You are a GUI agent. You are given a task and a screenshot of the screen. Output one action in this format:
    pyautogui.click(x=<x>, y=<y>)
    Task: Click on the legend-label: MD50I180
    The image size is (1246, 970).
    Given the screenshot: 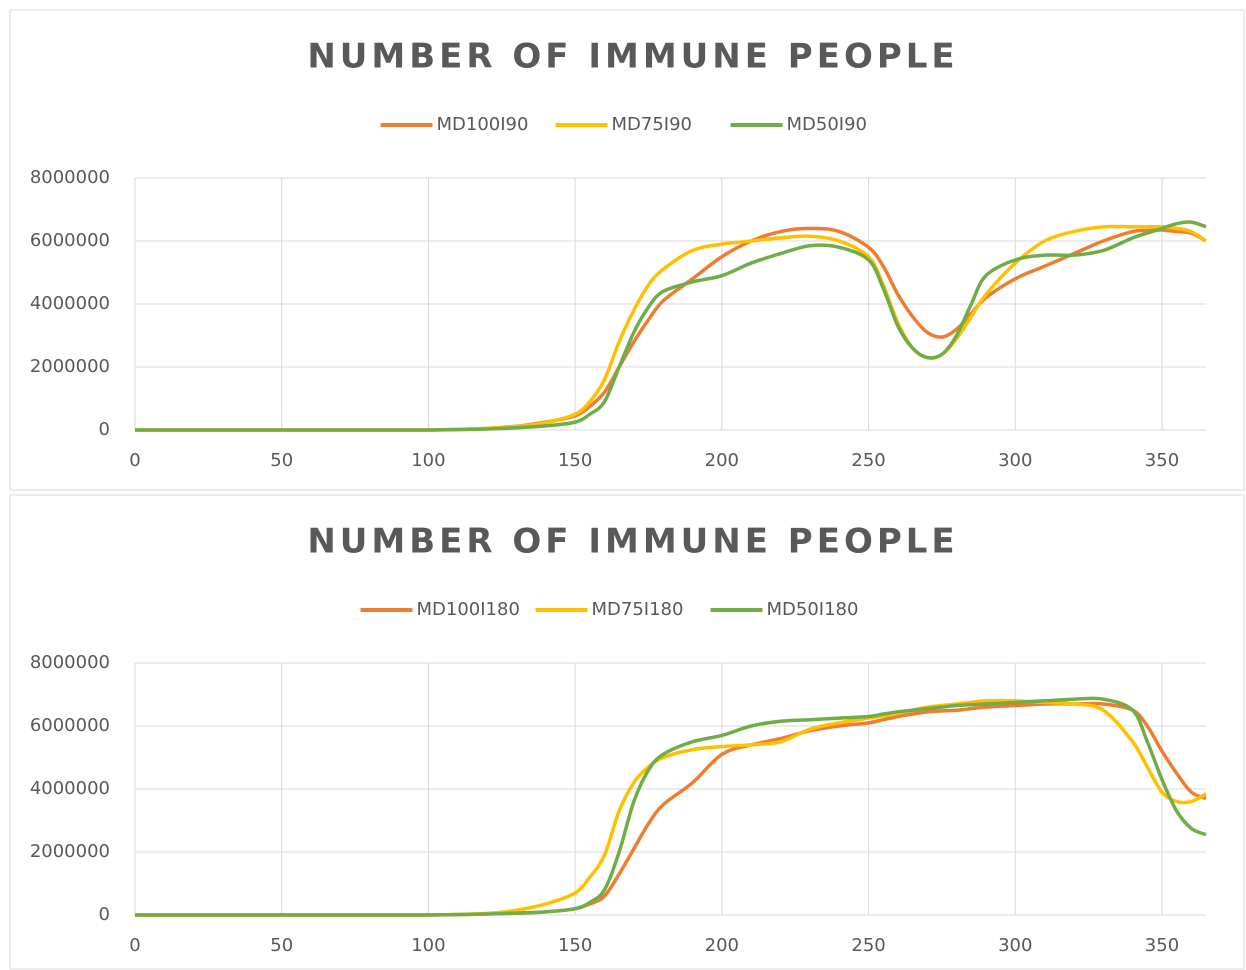 What is the action you would take?
    pyautogui.click(x=813, y=609)
    